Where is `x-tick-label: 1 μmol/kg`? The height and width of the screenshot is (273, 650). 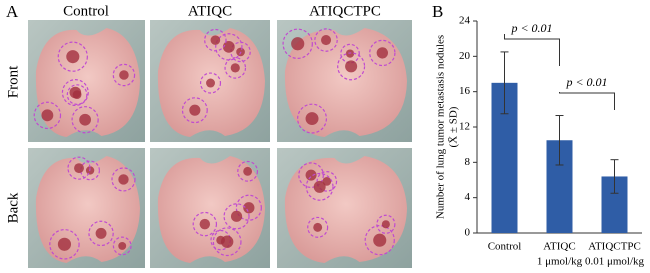
x-tick-label: 1 μmol/kg is located at coordinates (560, 262).